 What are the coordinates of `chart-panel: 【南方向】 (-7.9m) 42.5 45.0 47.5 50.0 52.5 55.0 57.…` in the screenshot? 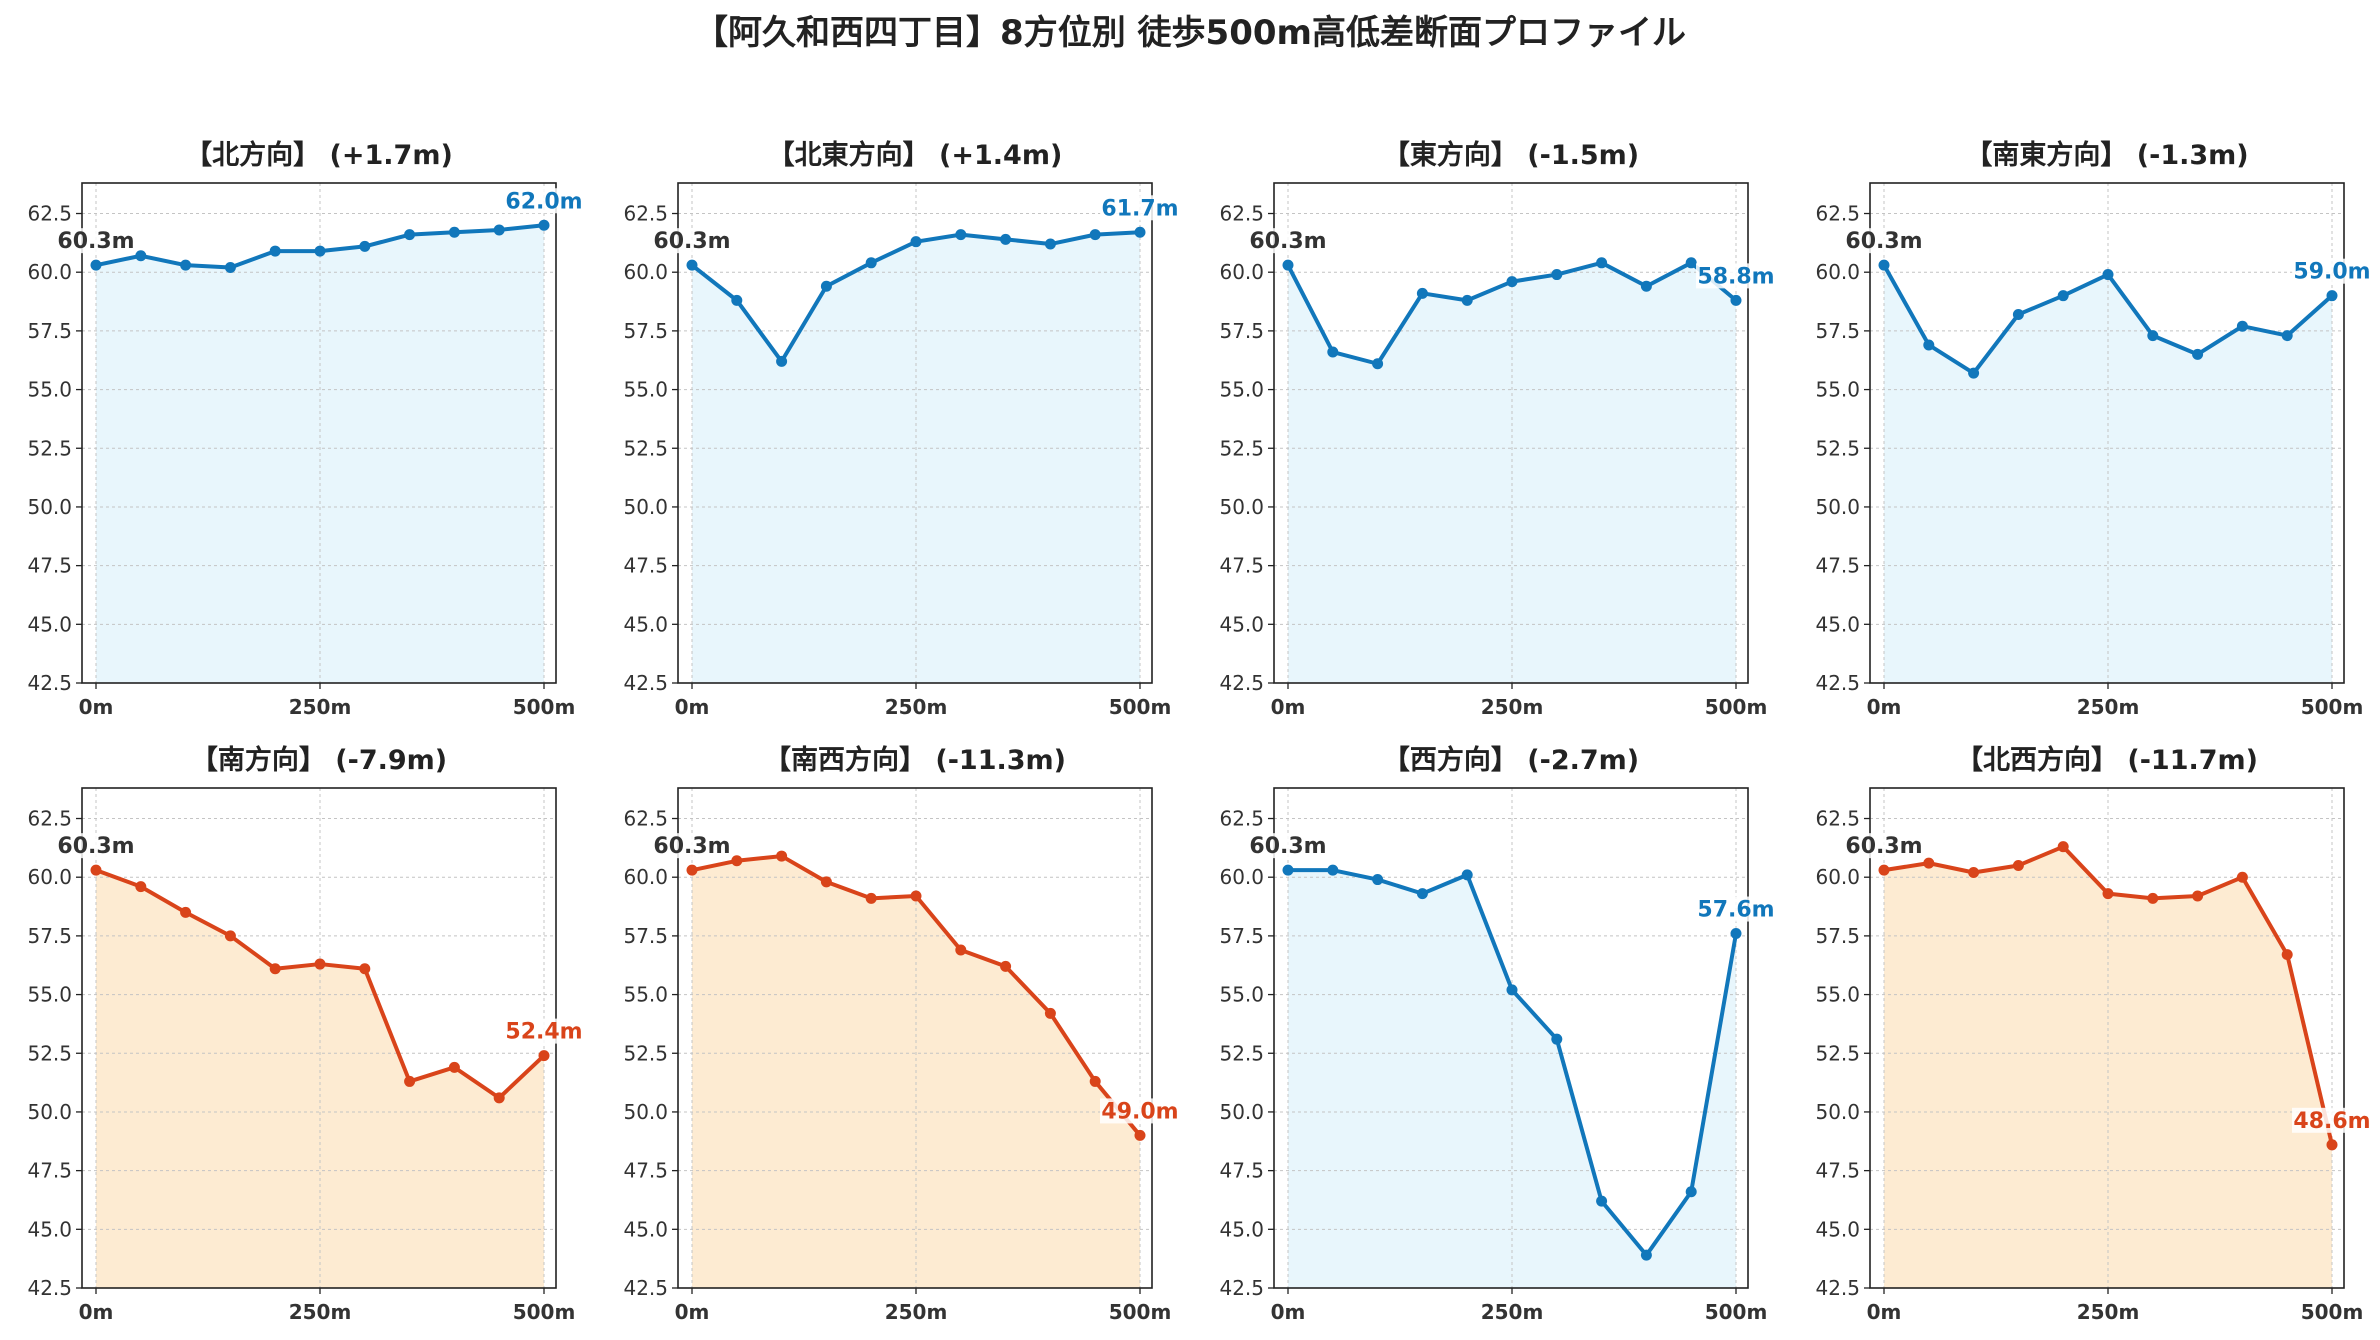 It's located at (305, 1034).